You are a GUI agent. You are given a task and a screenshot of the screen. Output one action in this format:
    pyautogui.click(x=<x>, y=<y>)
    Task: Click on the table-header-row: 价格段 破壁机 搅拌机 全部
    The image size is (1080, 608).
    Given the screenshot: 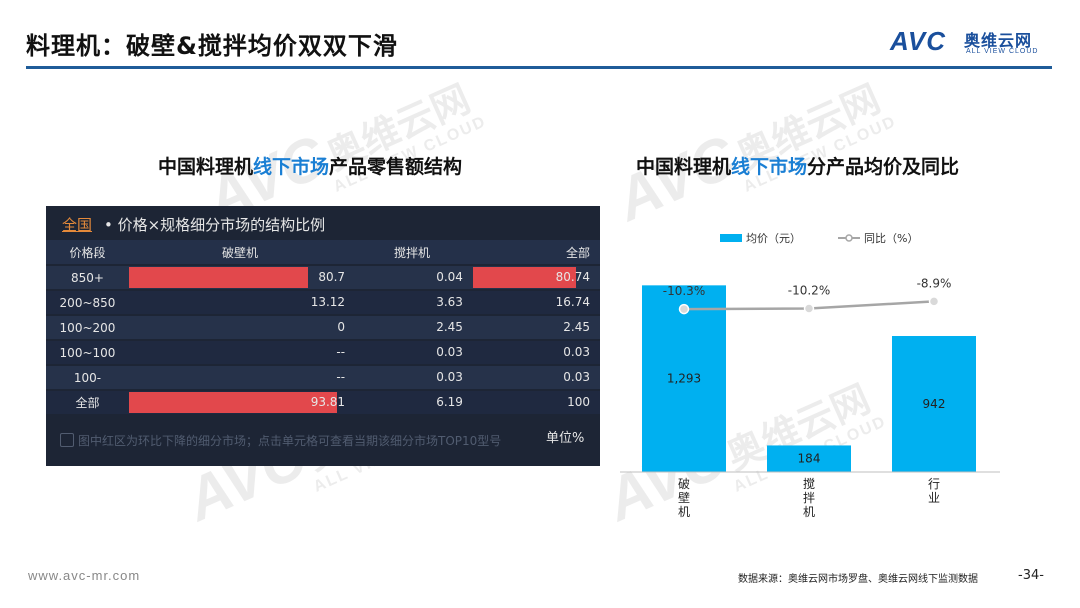 What is the action you would take?
    pyautogui.click(x=323, y=252)
    